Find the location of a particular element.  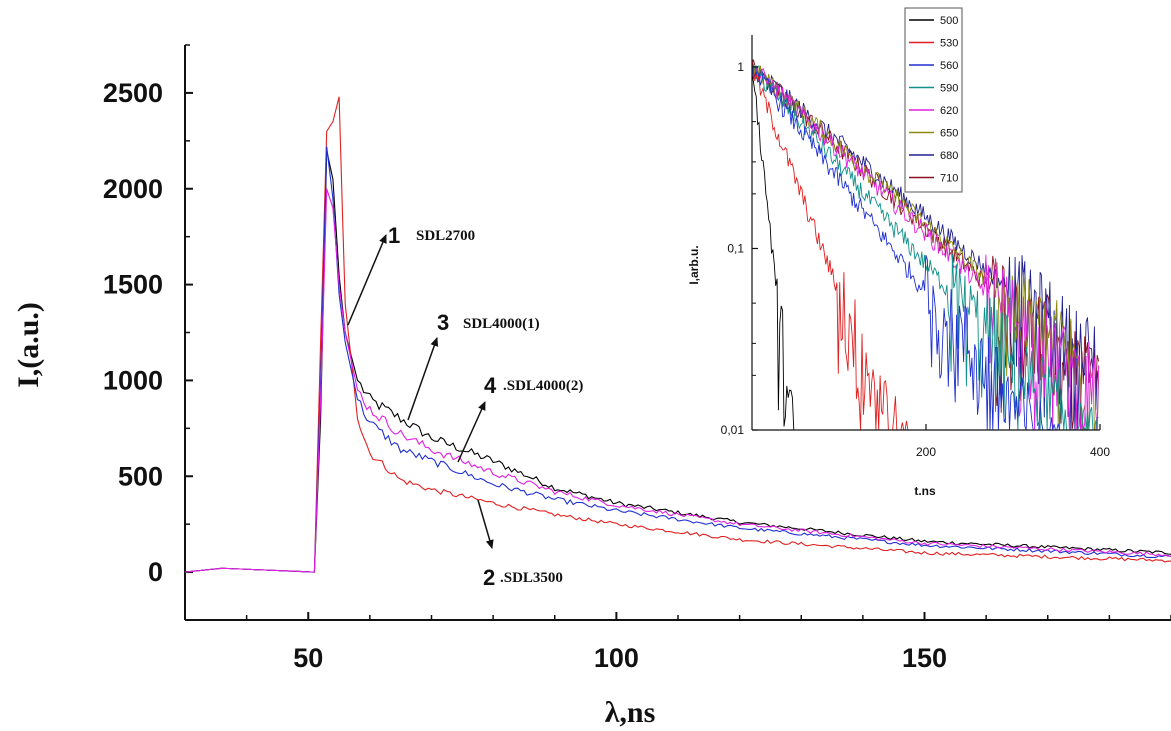

annotation-4-label: .SDL4000(2) is located at coordinates (543, 386).